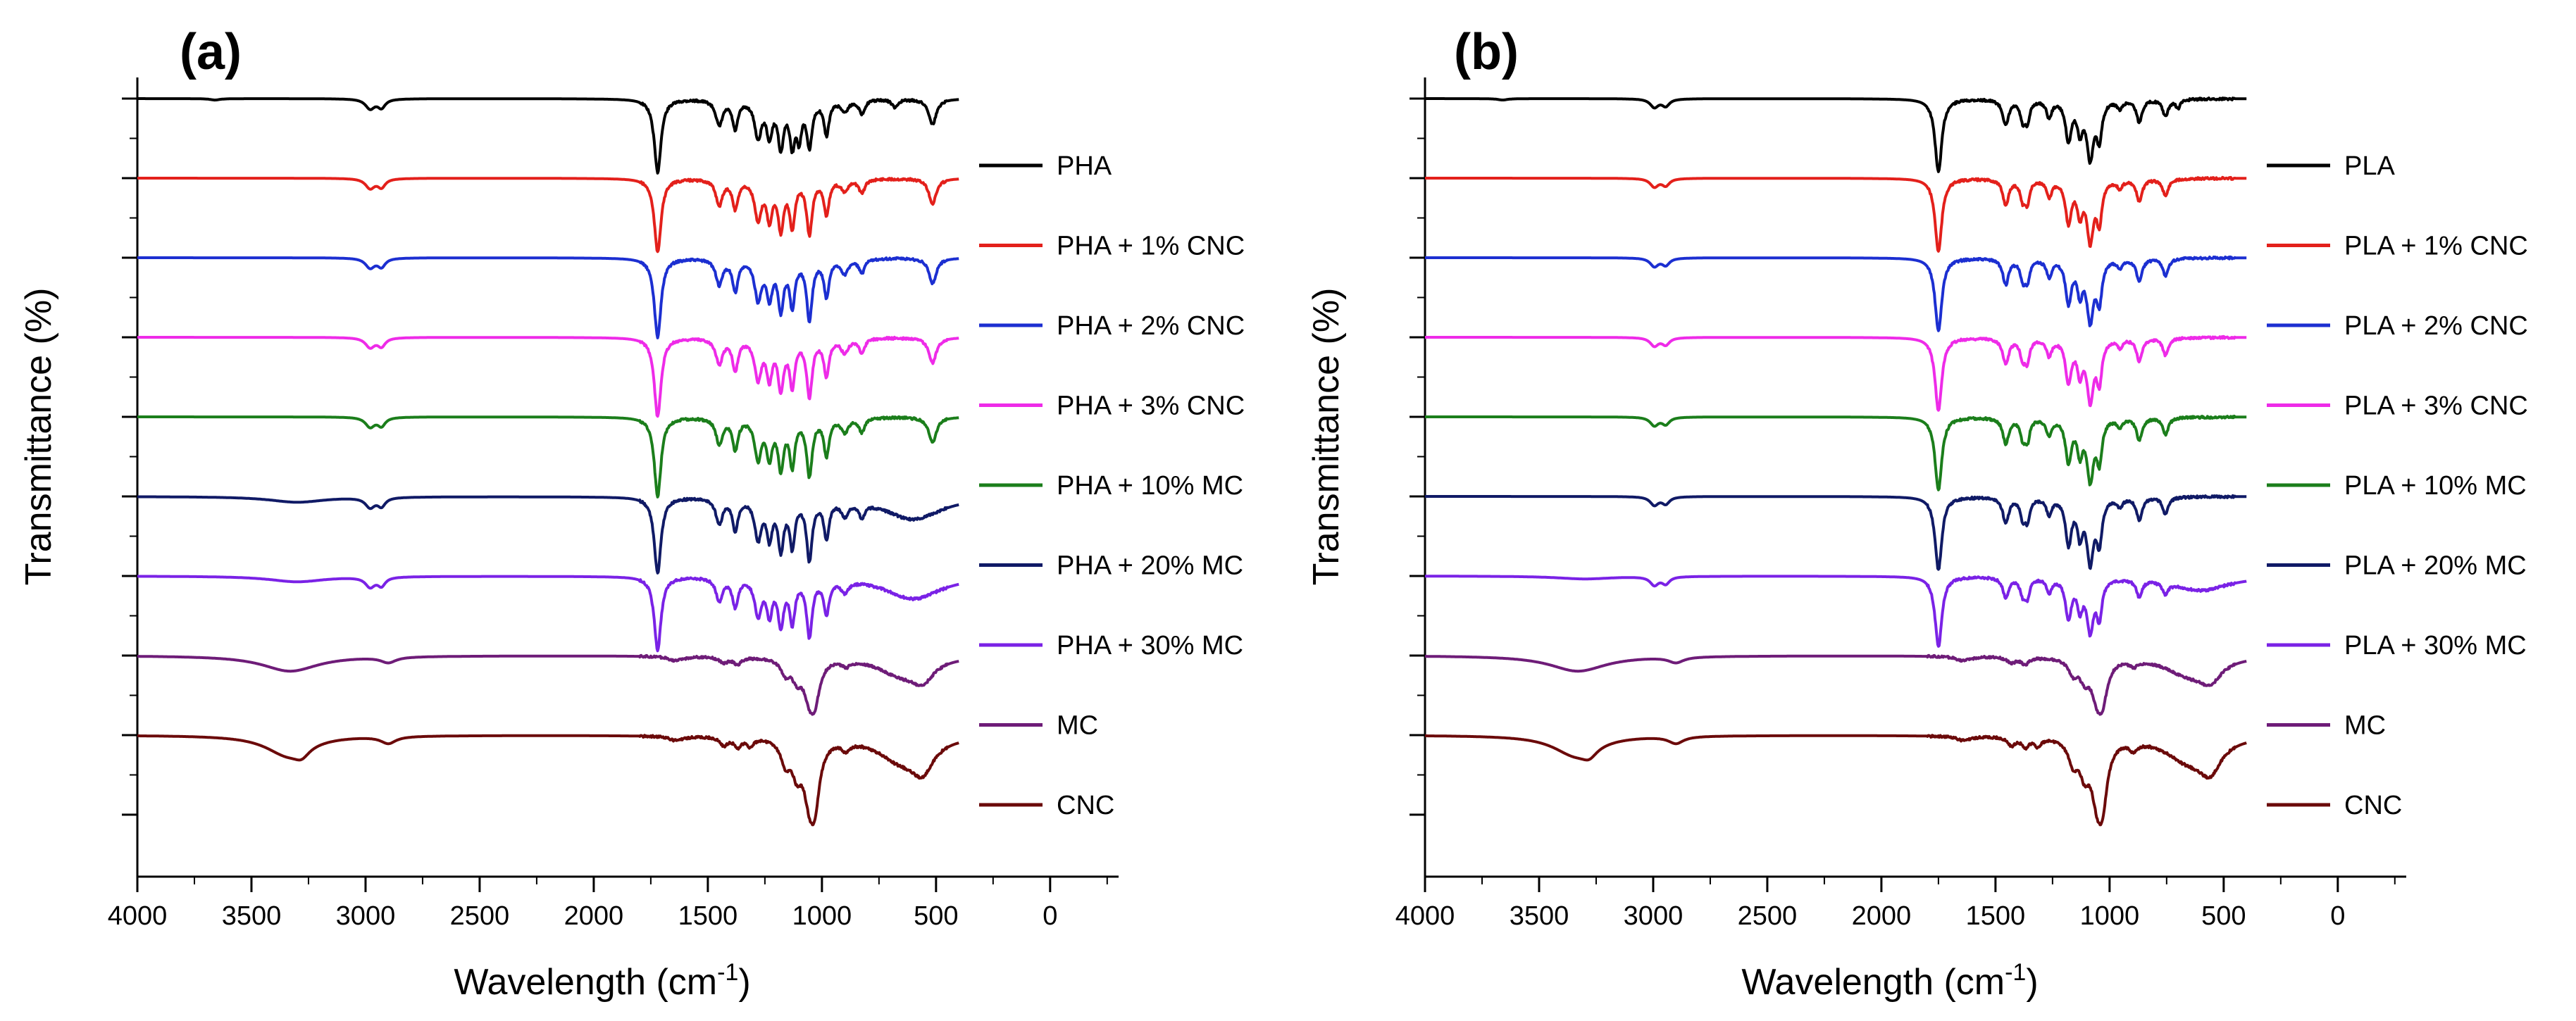  What do you see at coordinates (2436, 246) in the screenshot?
I see `legend-label: PLA + 1% CNC` at bounding box center [2436, 246].